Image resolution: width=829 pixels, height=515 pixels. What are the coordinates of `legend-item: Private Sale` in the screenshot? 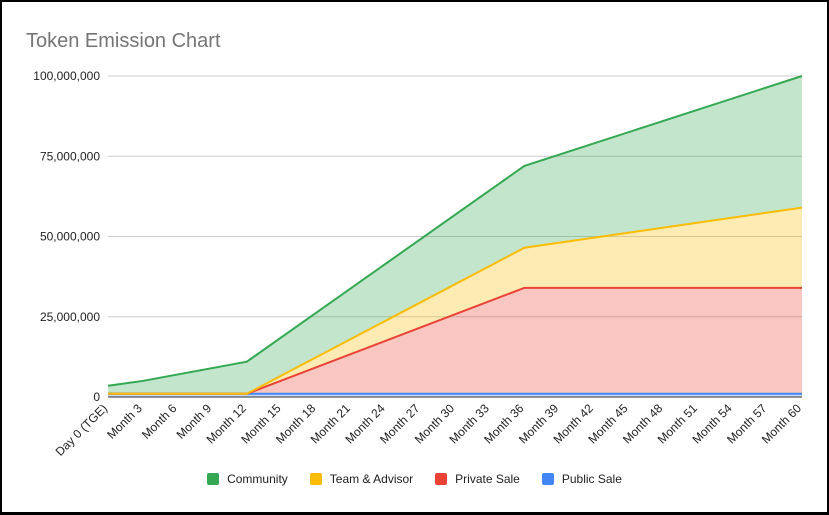 It's located at (477, 479).